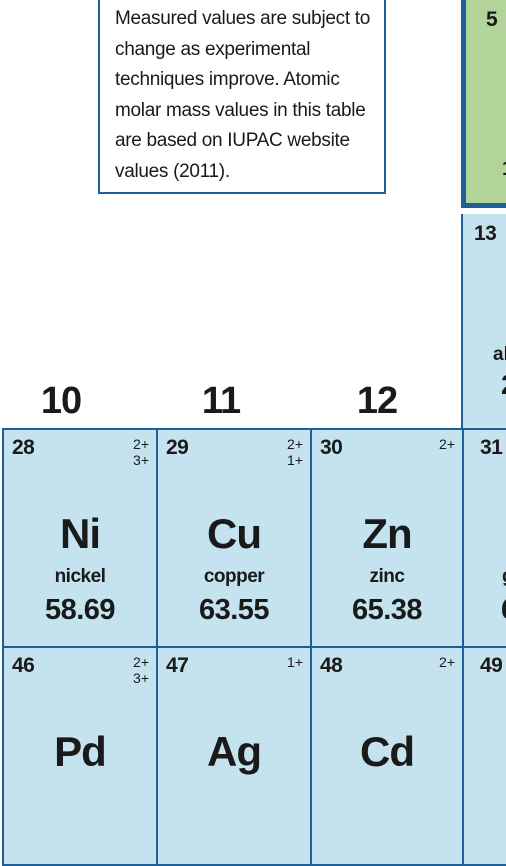 The image size is (506, 866). What do you see at coordinates (221, 401) in the screenshot?
I see `group-number-11: 11` at bounding box center [221, 401].